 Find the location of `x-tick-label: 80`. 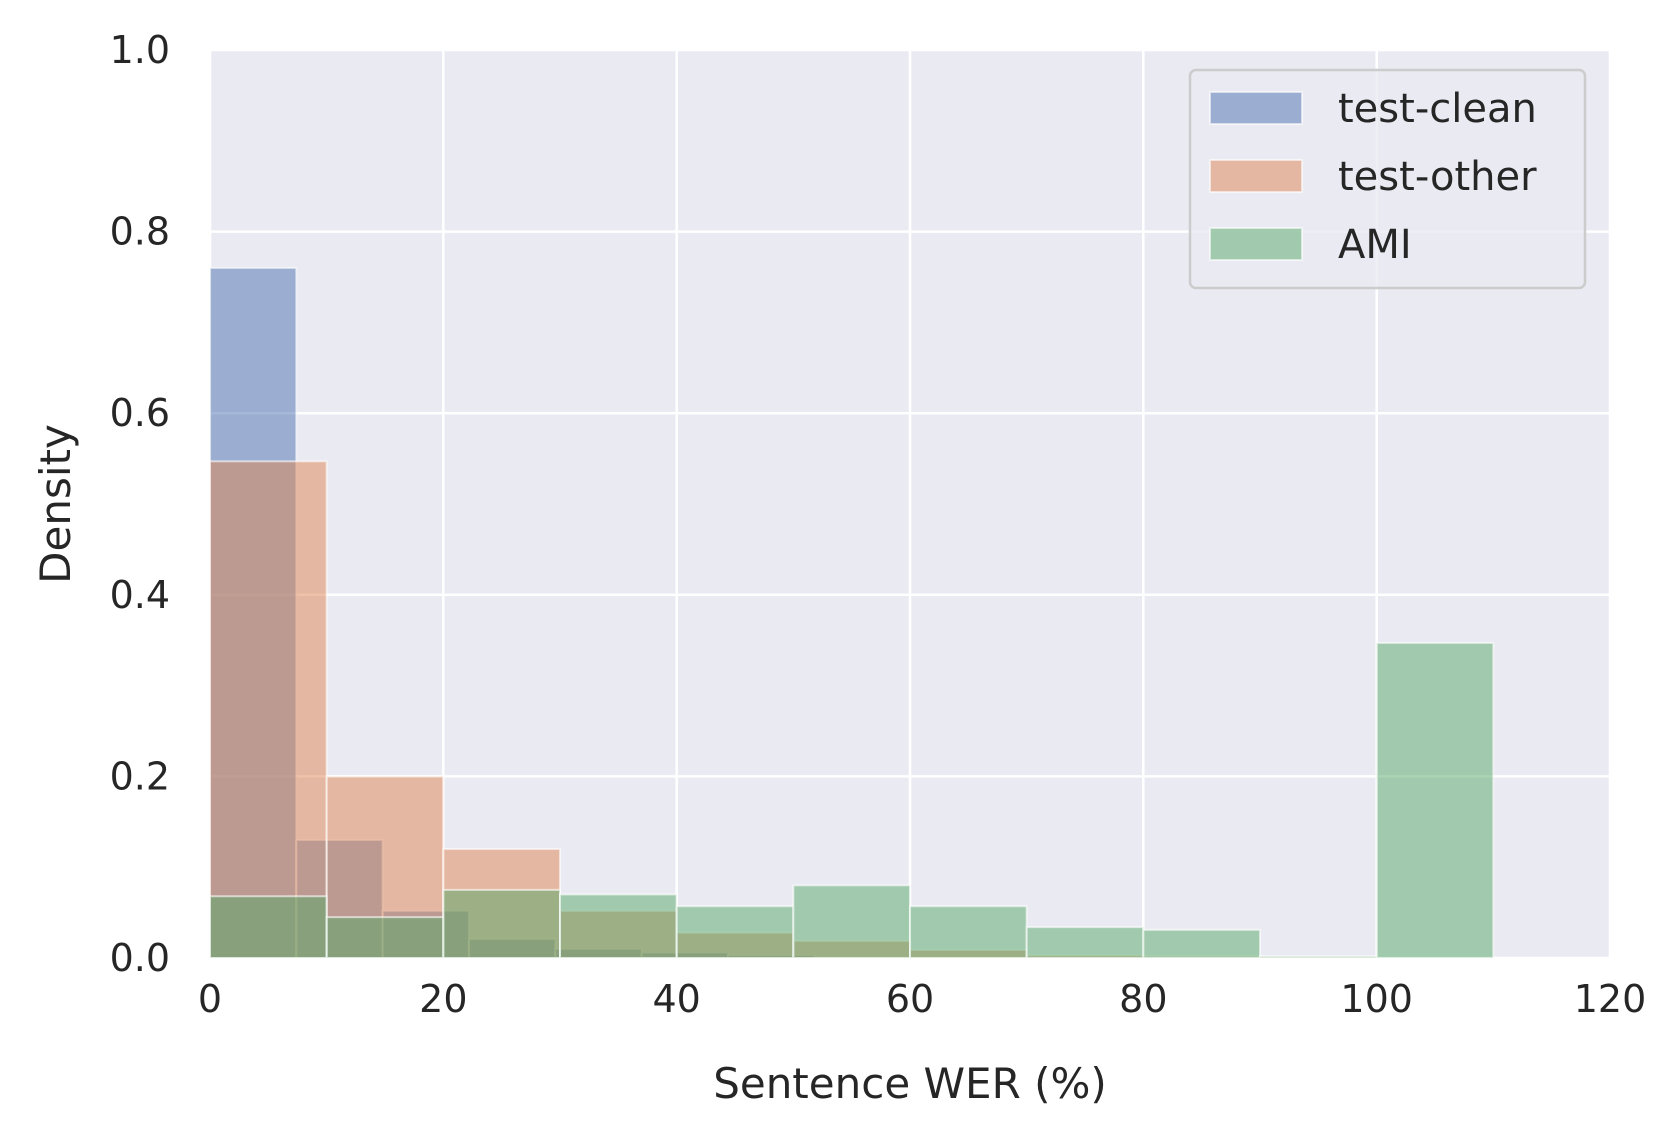

x-tick-label: 80 is located at coordinates (1143, 999).